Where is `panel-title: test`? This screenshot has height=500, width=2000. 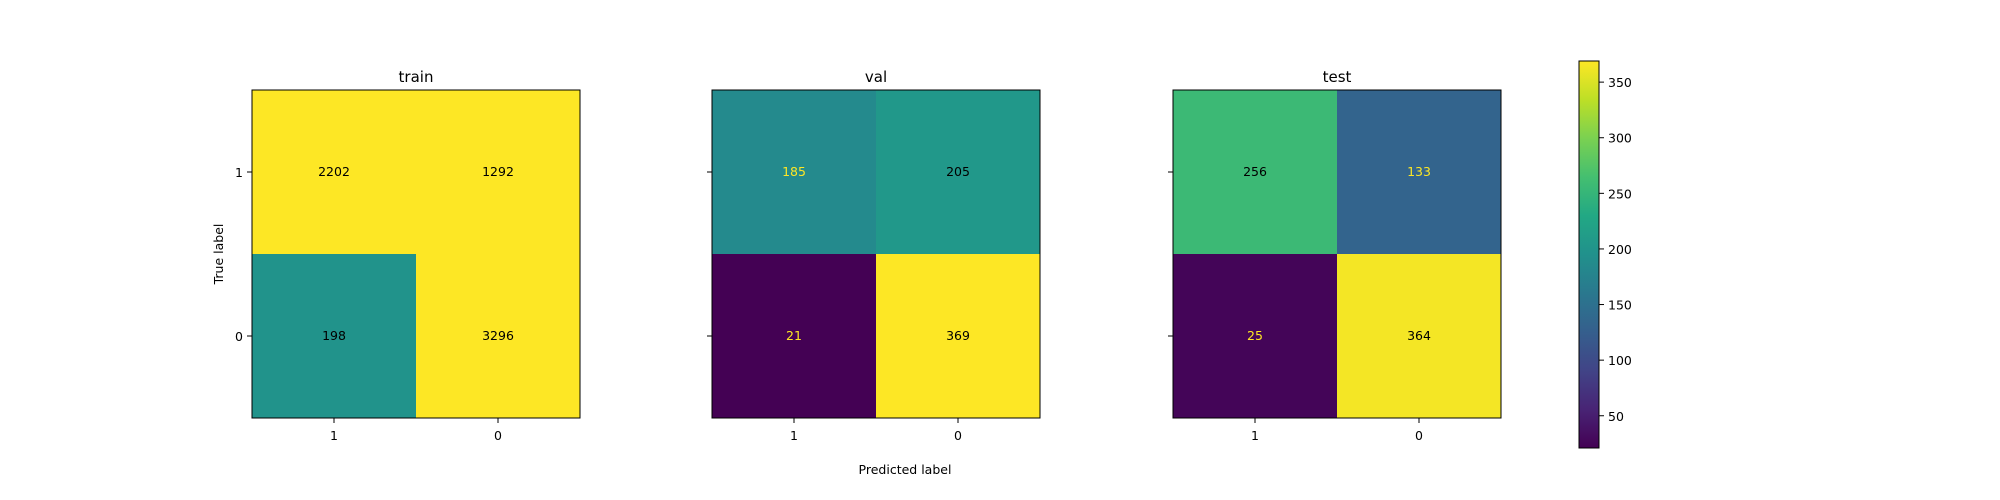
panel-title: test is located at coordinates (1337, 77).